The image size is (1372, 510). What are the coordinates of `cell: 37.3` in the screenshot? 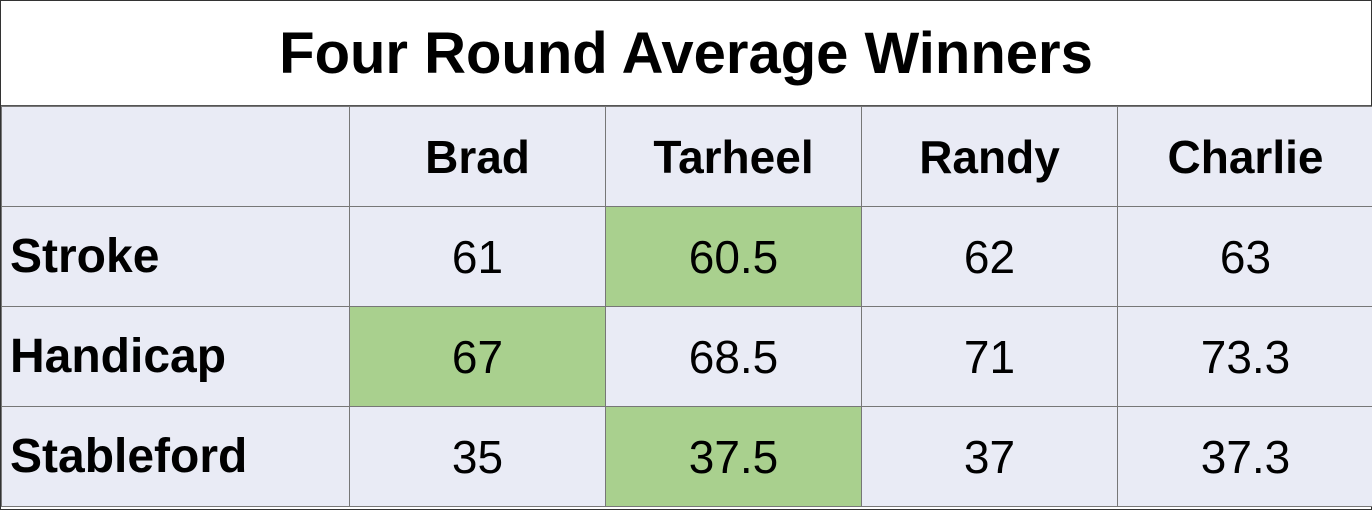 It's located at (1244, 456).